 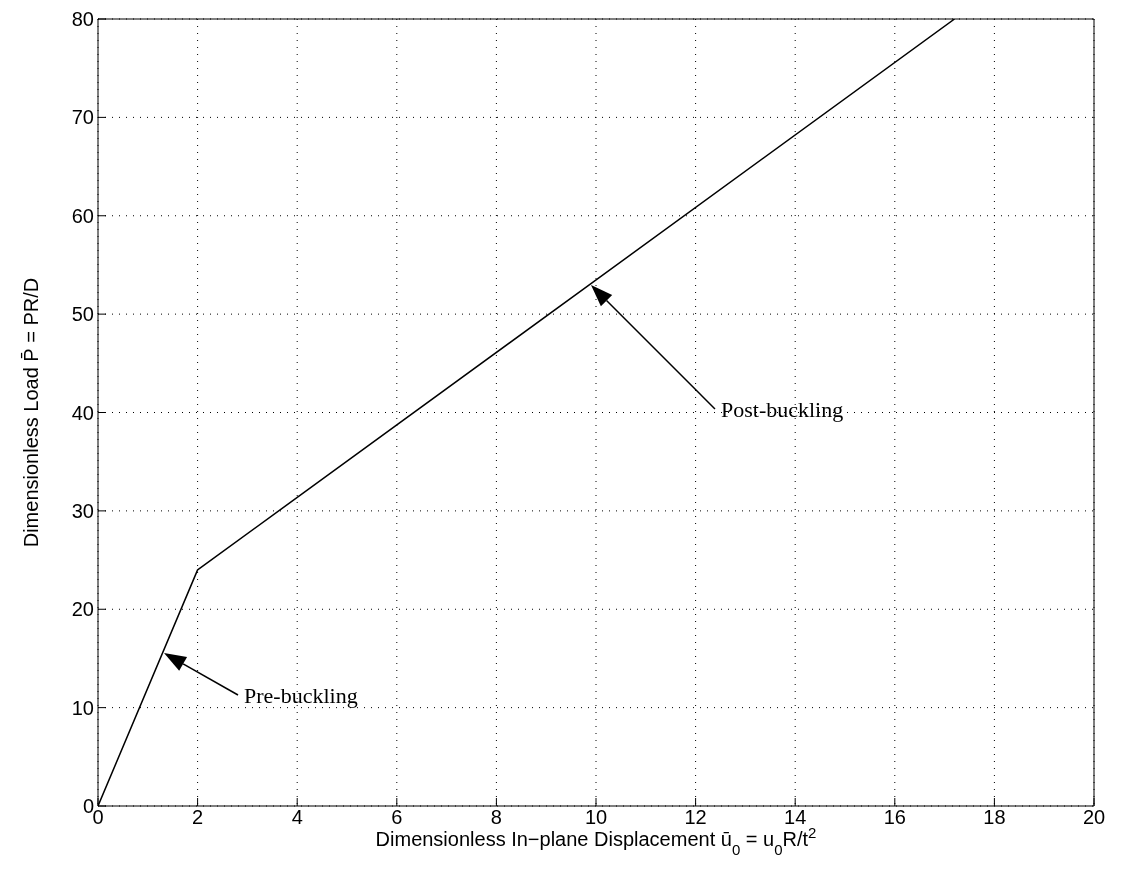 What do you see at coordinates (782, 409) in the screenshot?
I see `annotation: Post-buckling` at bounding box center [782, 409].